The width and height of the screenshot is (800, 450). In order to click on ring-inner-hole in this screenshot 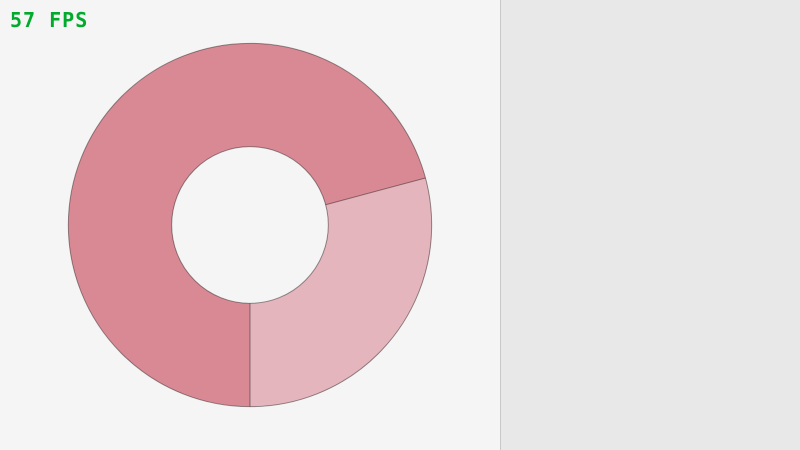, I will do `click(250, 225)`.